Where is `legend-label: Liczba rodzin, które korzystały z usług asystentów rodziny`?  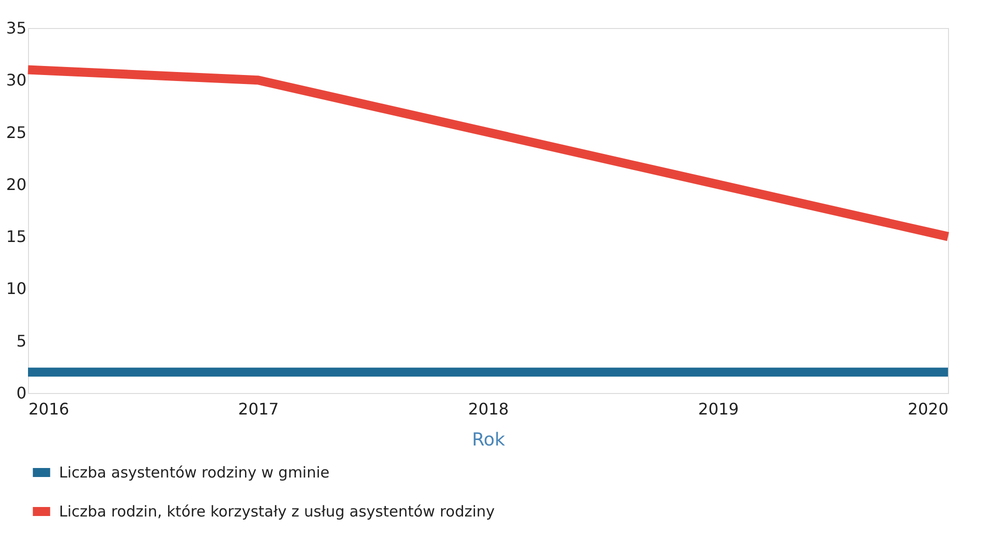
legend-label: Liczba rodzin, które korzystały z usług asystentów rodziny is located at coordinates (277, 511).